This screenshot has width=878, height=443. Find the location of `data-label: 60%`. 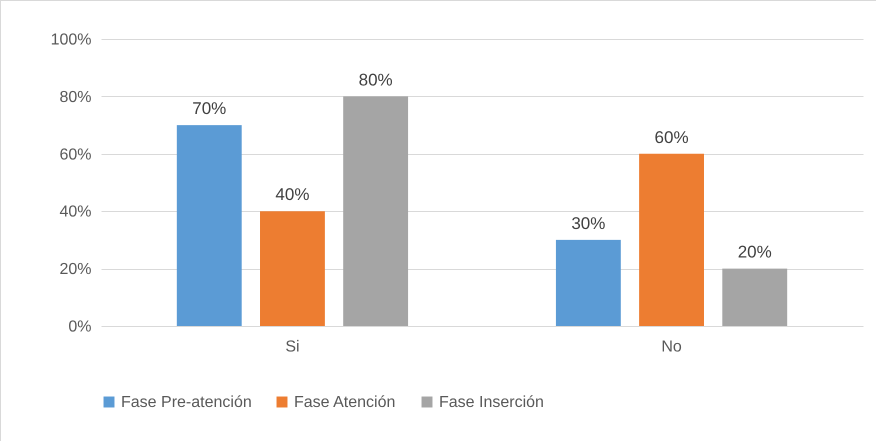

data-label: 60% is located at coordinates (671, 137).